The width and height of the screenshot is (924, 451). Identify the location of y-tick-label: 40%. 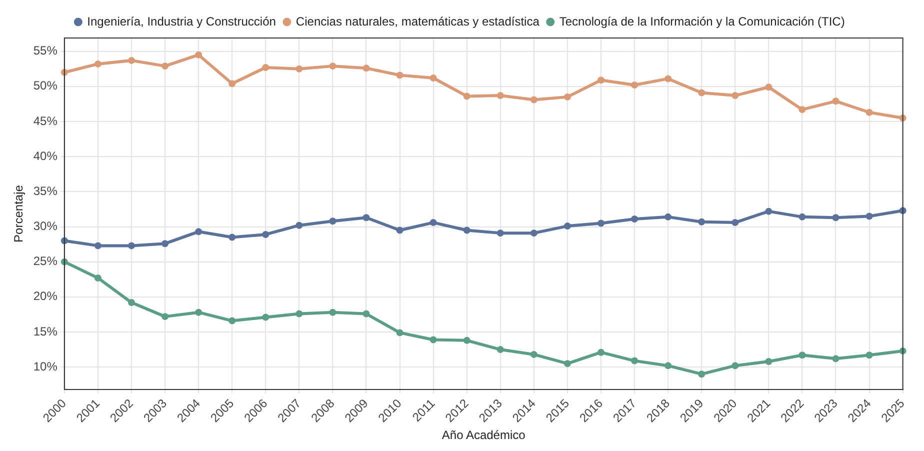
(45, 155).